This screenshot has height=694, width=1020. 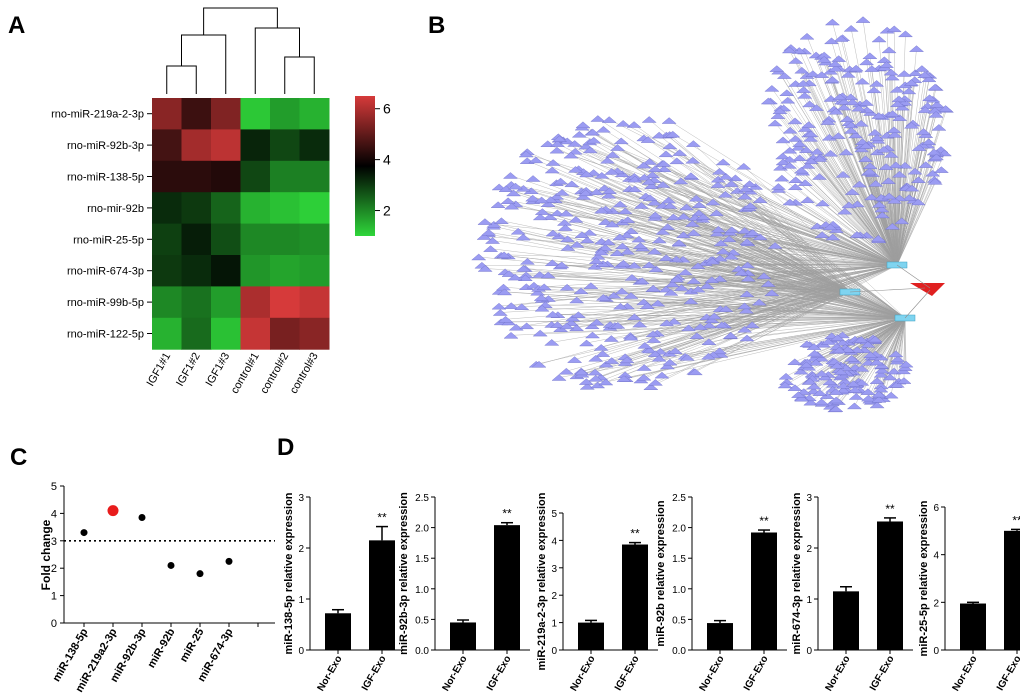 I want to click on y-tick-label: 2.0, so click(x=422, y=529).